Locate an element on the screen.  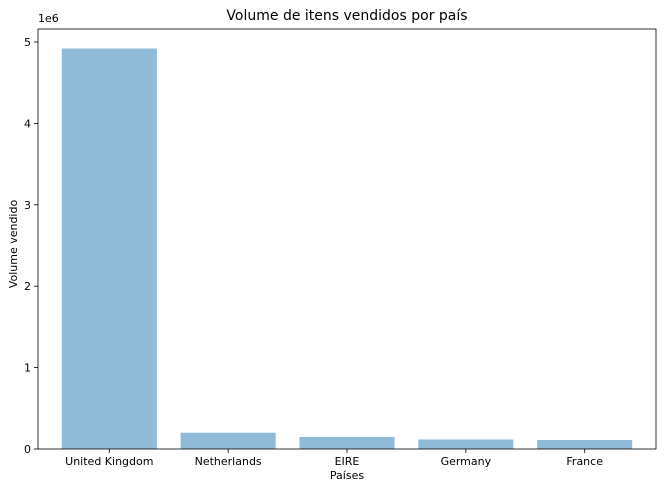
bar-france is located at coordinates (585, 444).